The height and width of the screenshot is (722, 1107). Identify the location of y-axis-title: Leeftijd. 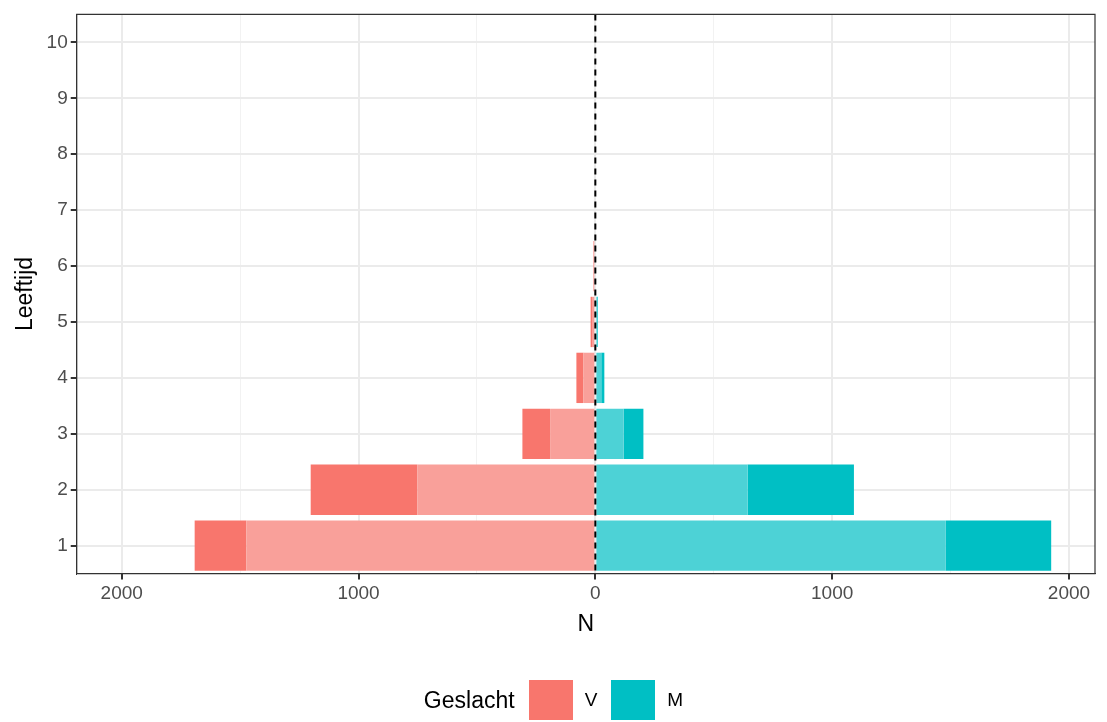
(24, 294).